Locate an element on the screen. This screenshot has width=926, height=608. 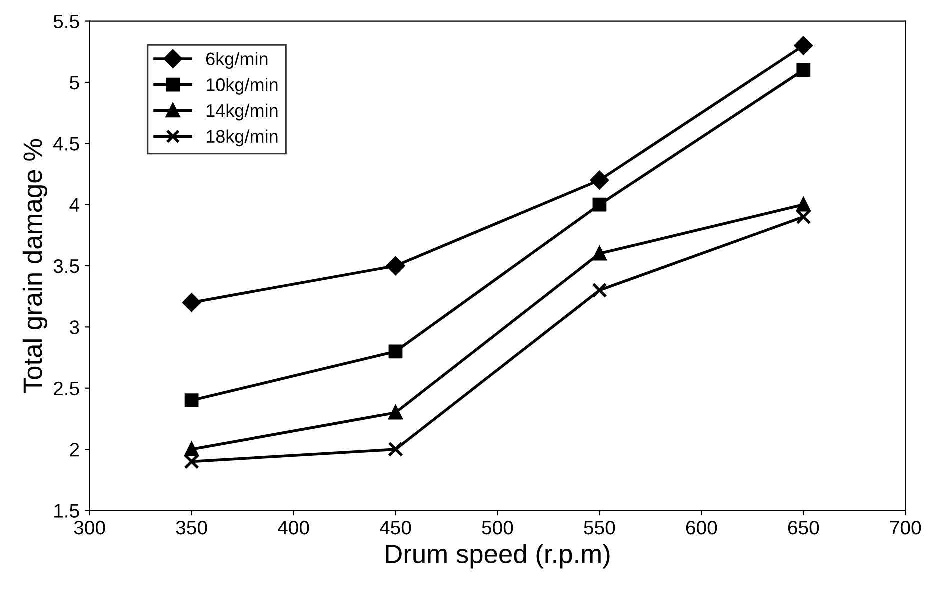
y-tick-label: 4 is located at coordinates (75, 205).